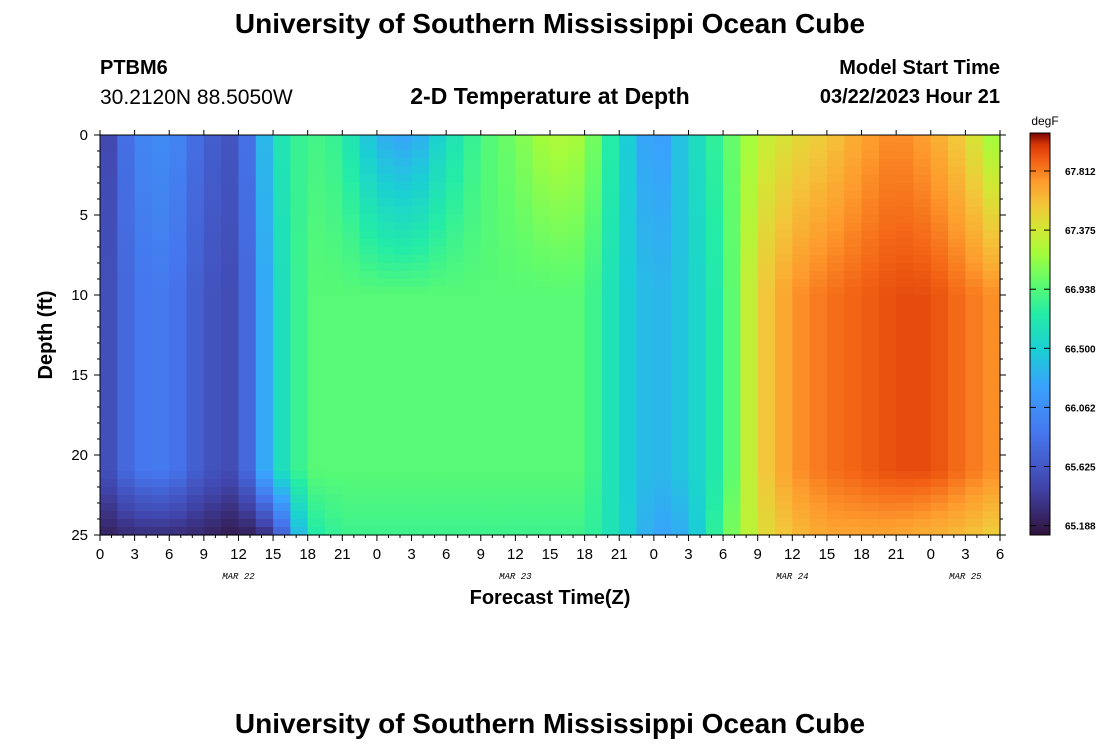 The height and width of the screenshot is (750, 1100). Describe the element at coordinates (1080, 290) in the screenshot. I see `colorbar-tick-label: 66.938` at that location.